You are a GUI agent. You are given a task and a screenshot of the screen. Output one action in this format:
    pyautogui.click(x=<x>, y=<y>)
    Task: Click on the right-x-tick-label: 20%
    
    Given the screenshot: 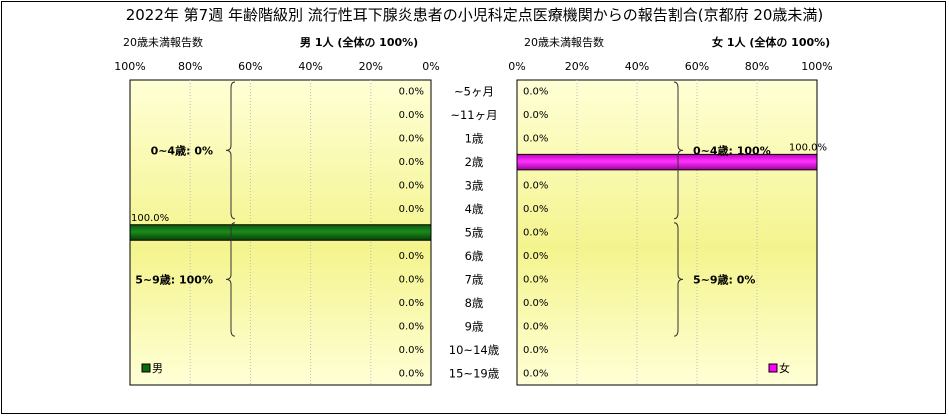 What is the action you would take?
    pyautogui.click(x=577, y=66)
    